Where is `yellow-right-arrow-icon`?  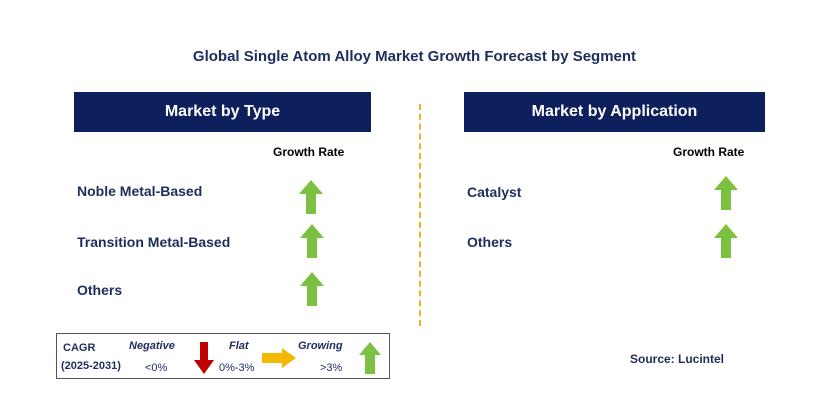
yellow-right-arrow-icon is located at coordinates (279, 358).